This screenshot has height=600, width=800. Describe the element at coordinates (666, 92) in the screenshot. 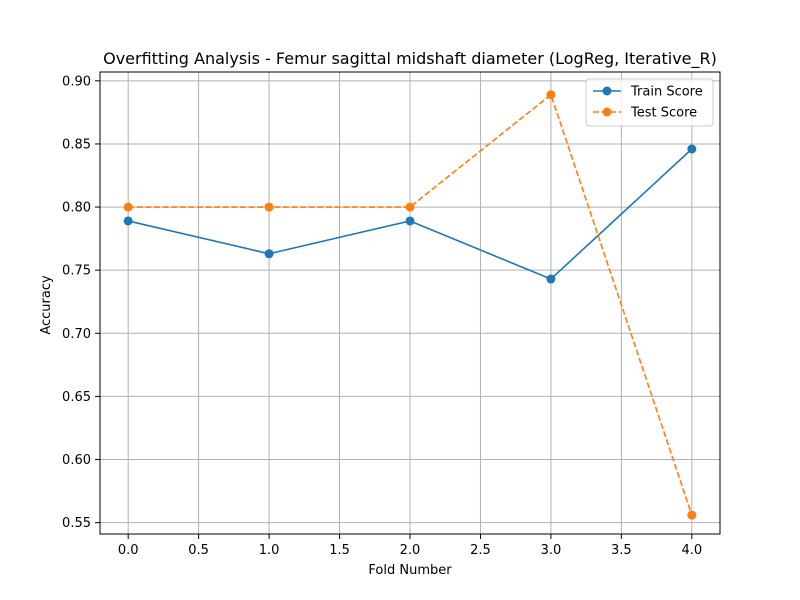

I see `legend-label-train-score: Train Score` at that location.